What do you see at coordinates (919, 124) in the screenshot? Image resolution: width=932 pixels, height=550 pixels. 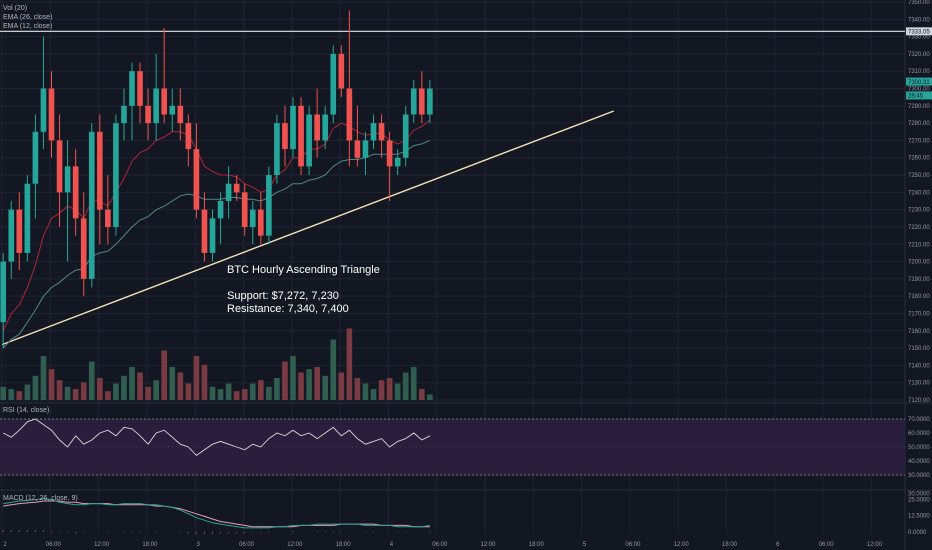 I see `y-tick-label: 7280.00` at bounding box center [919, 124].